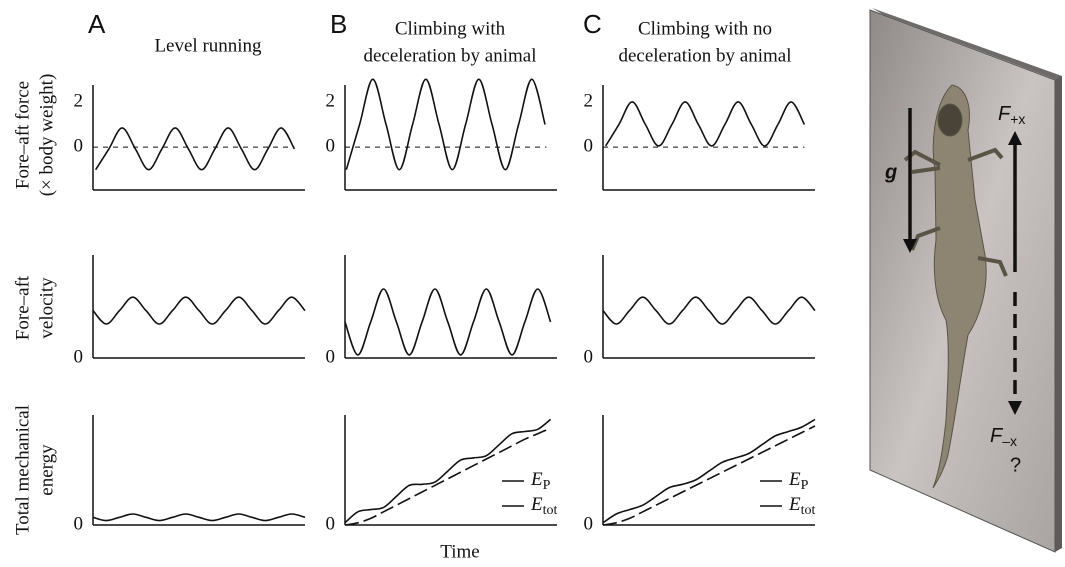  I want to click on force-subscript: –x, so click(1009, 441).